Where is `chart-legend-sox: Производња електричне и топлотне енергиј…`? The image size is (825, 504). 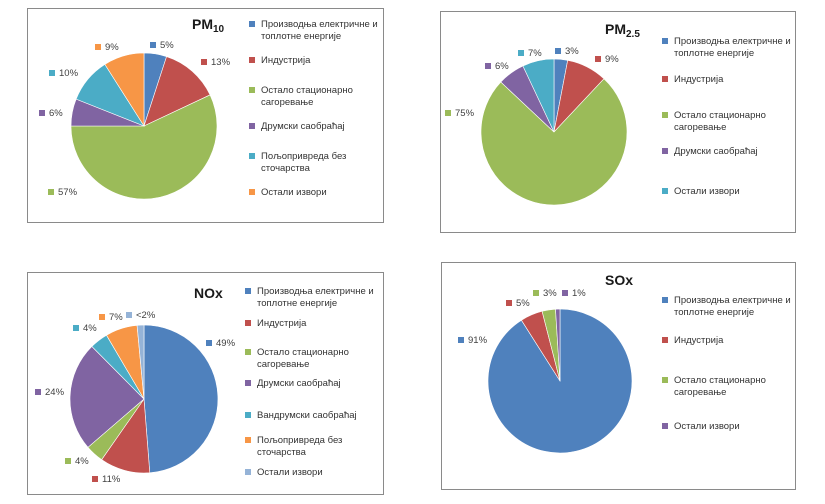 chart-legend-sox: Производња електричне и топлотне енергиј… is located at coordinates (728, 364).